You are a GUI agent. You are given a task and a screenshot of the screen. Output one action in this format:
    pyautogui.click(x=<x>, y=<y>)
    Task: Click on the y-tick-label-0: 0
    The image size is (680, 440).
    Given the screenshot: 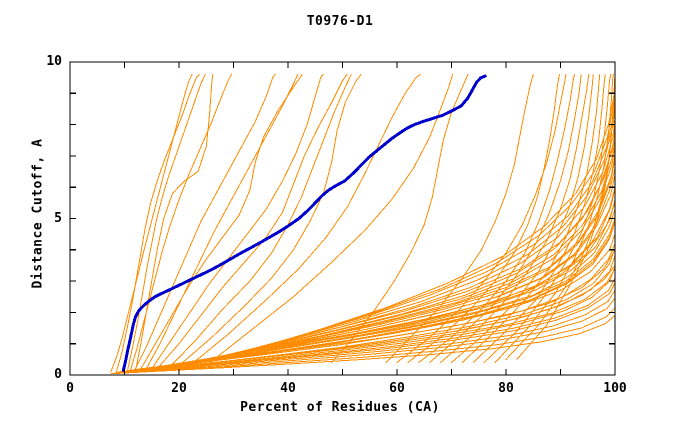 What is the action you would take?
    pyautogui.click(x=58, y=374)
    